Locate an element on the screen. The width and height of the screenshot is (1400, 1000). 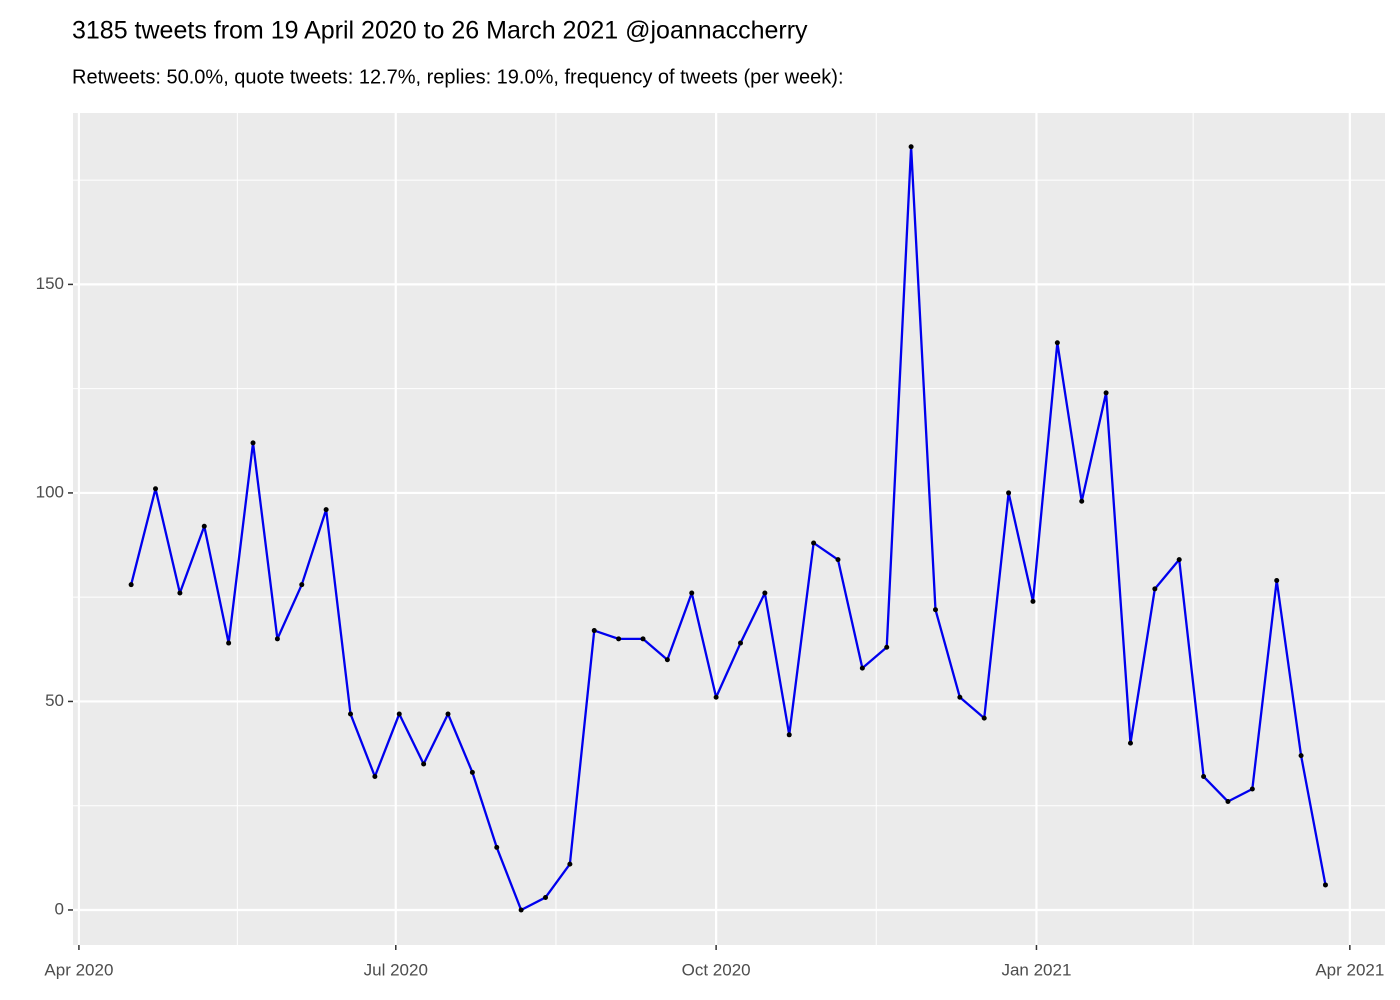
y-tick-label: 150 is located at coordinates (50, 283).